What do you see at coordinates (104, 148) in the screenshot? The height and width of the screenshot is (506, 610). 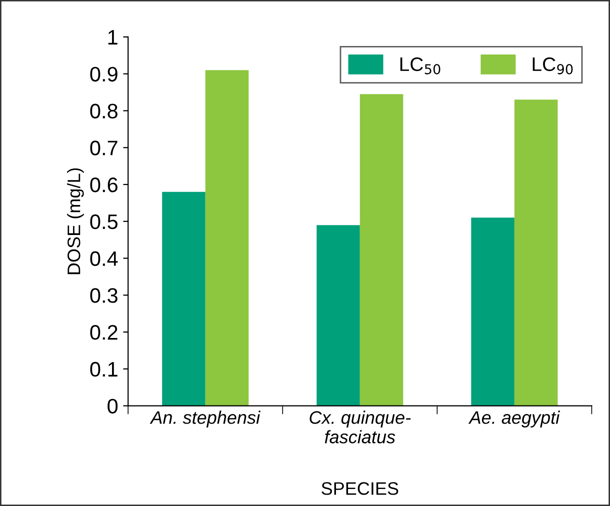 I see `y-tick-label: 0.7` at bounding box center [104, 148].